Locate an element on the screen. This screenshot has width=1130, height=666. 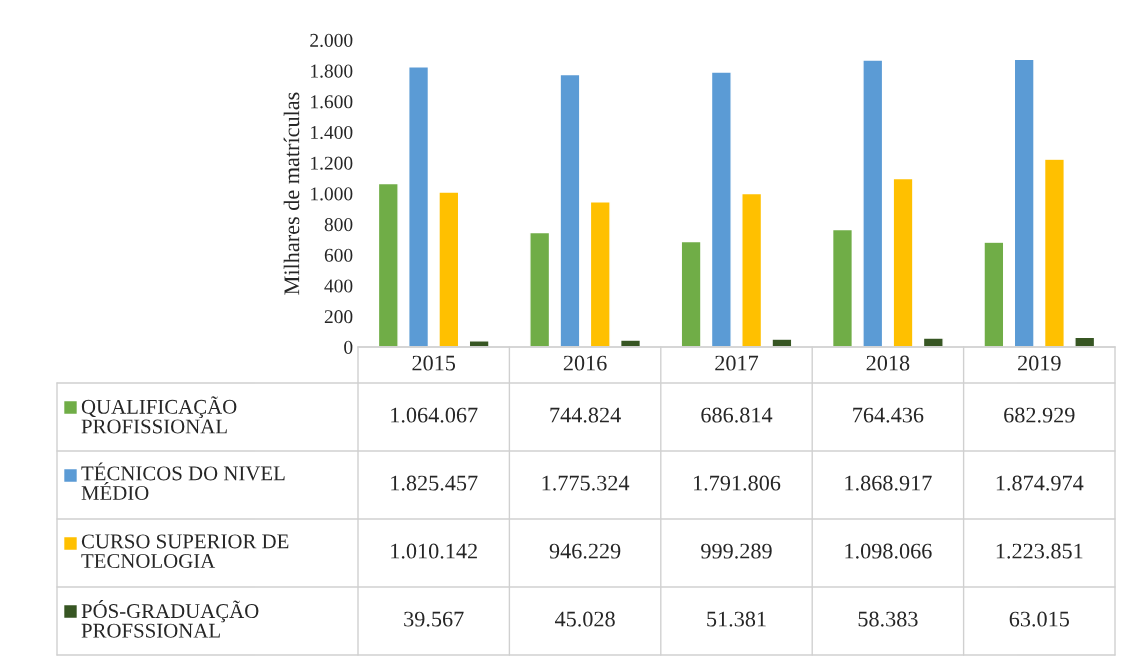
text: 682.929 is located at coordinates (1039, 415).